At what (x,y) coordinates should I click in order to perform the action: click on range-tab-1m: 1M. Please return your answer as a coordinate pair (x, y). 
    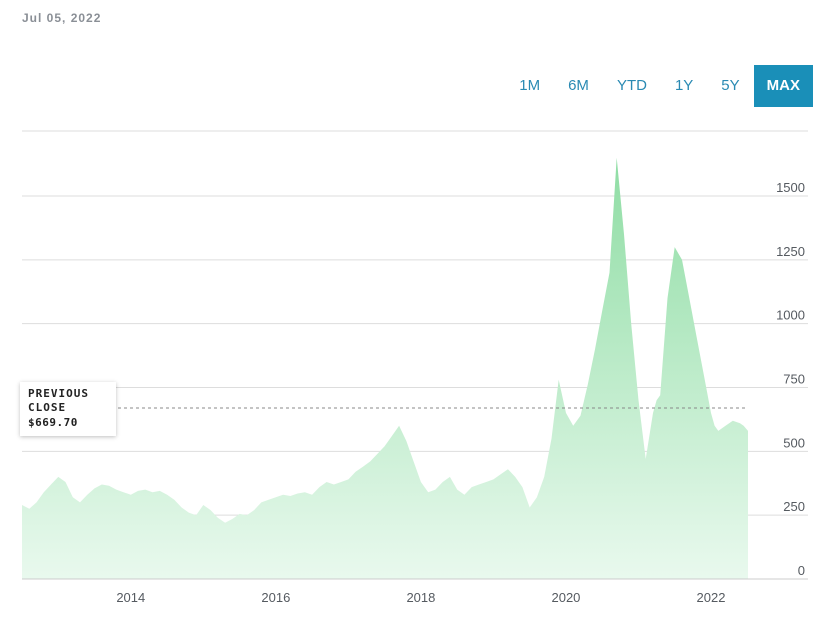
    Looking at the image, I should click on (530, 85).